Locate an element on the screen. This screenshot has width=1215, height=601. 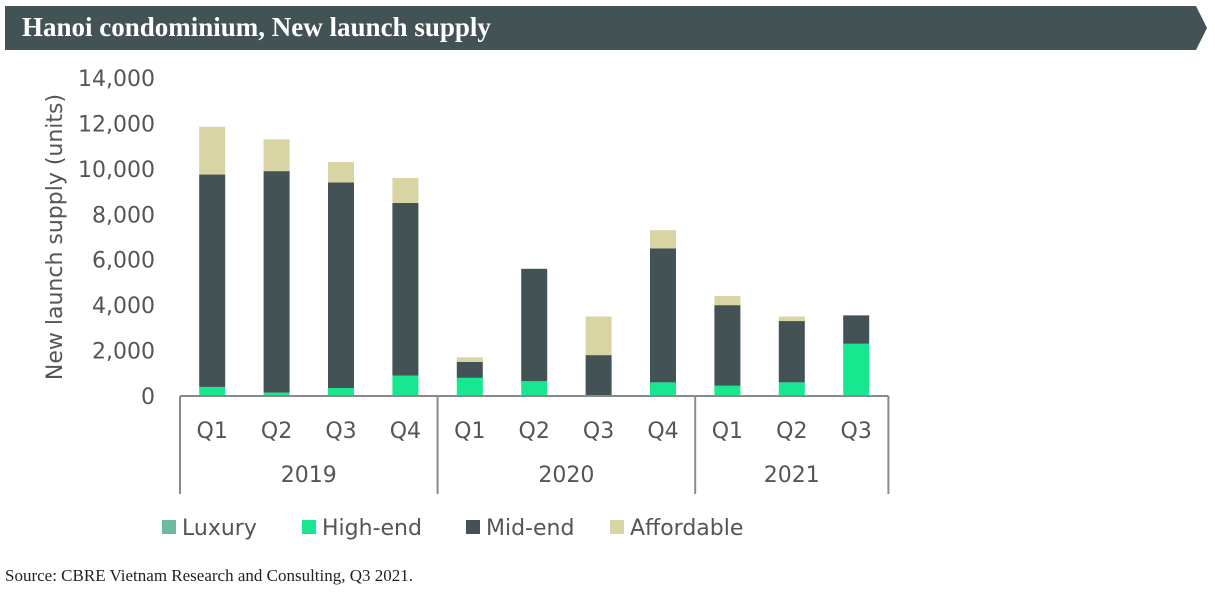
x-axis: Q1 Q2 Q3 Q4 Q1 Q2 Q3 Q4 Q1 Q2 Q3 2019 2020 2021 is located at coordinates (534, 444).